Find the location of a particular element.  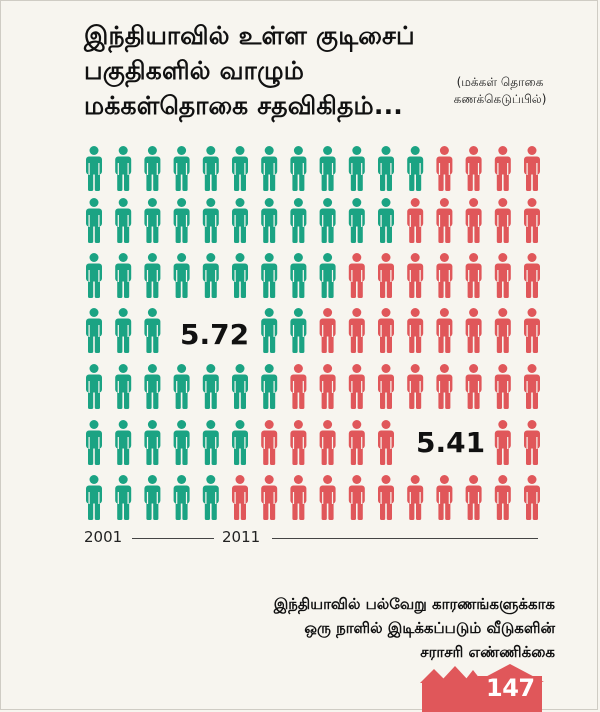

footer-line-1: இந்தியாவில் பல்வேறு காரணங்களுக்காக is located at coordinates (414, 604).